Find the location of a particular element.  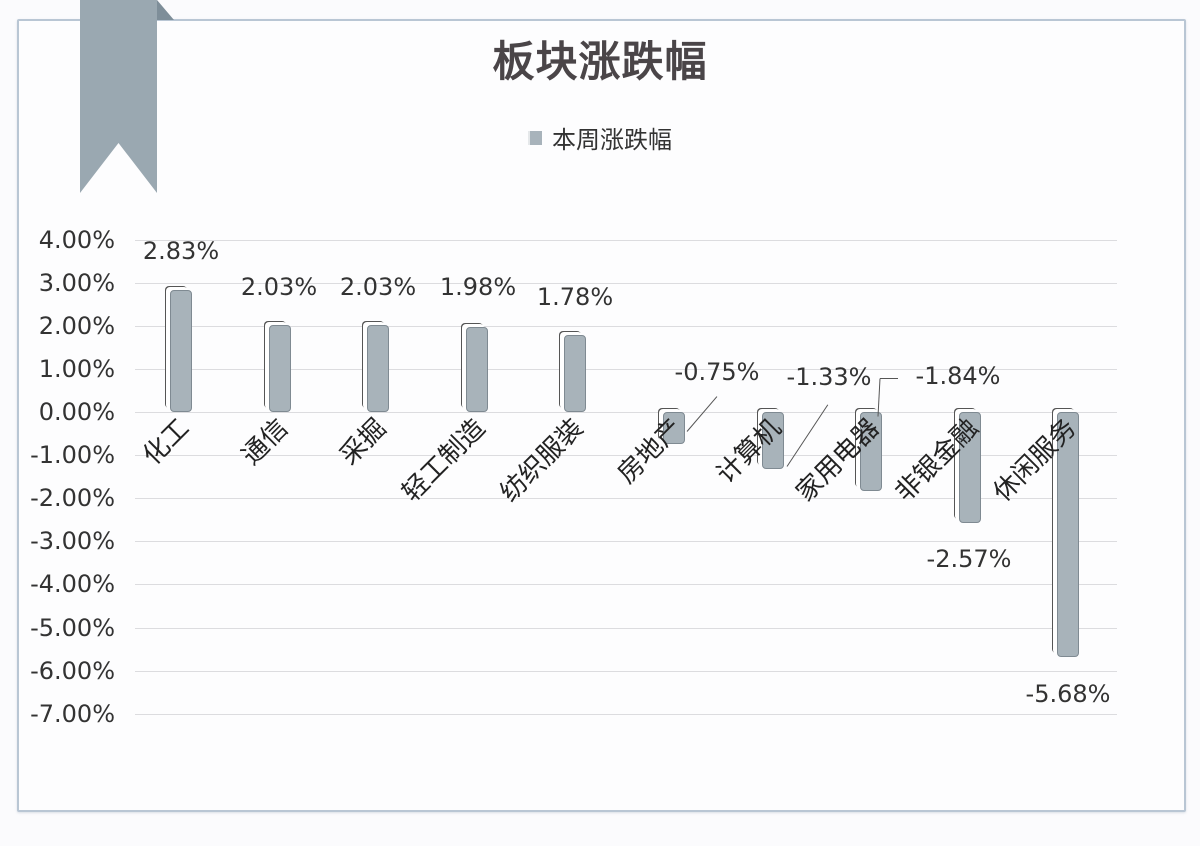

legend-label: 本周涨跌幅 is located at coordinates (612, 140).